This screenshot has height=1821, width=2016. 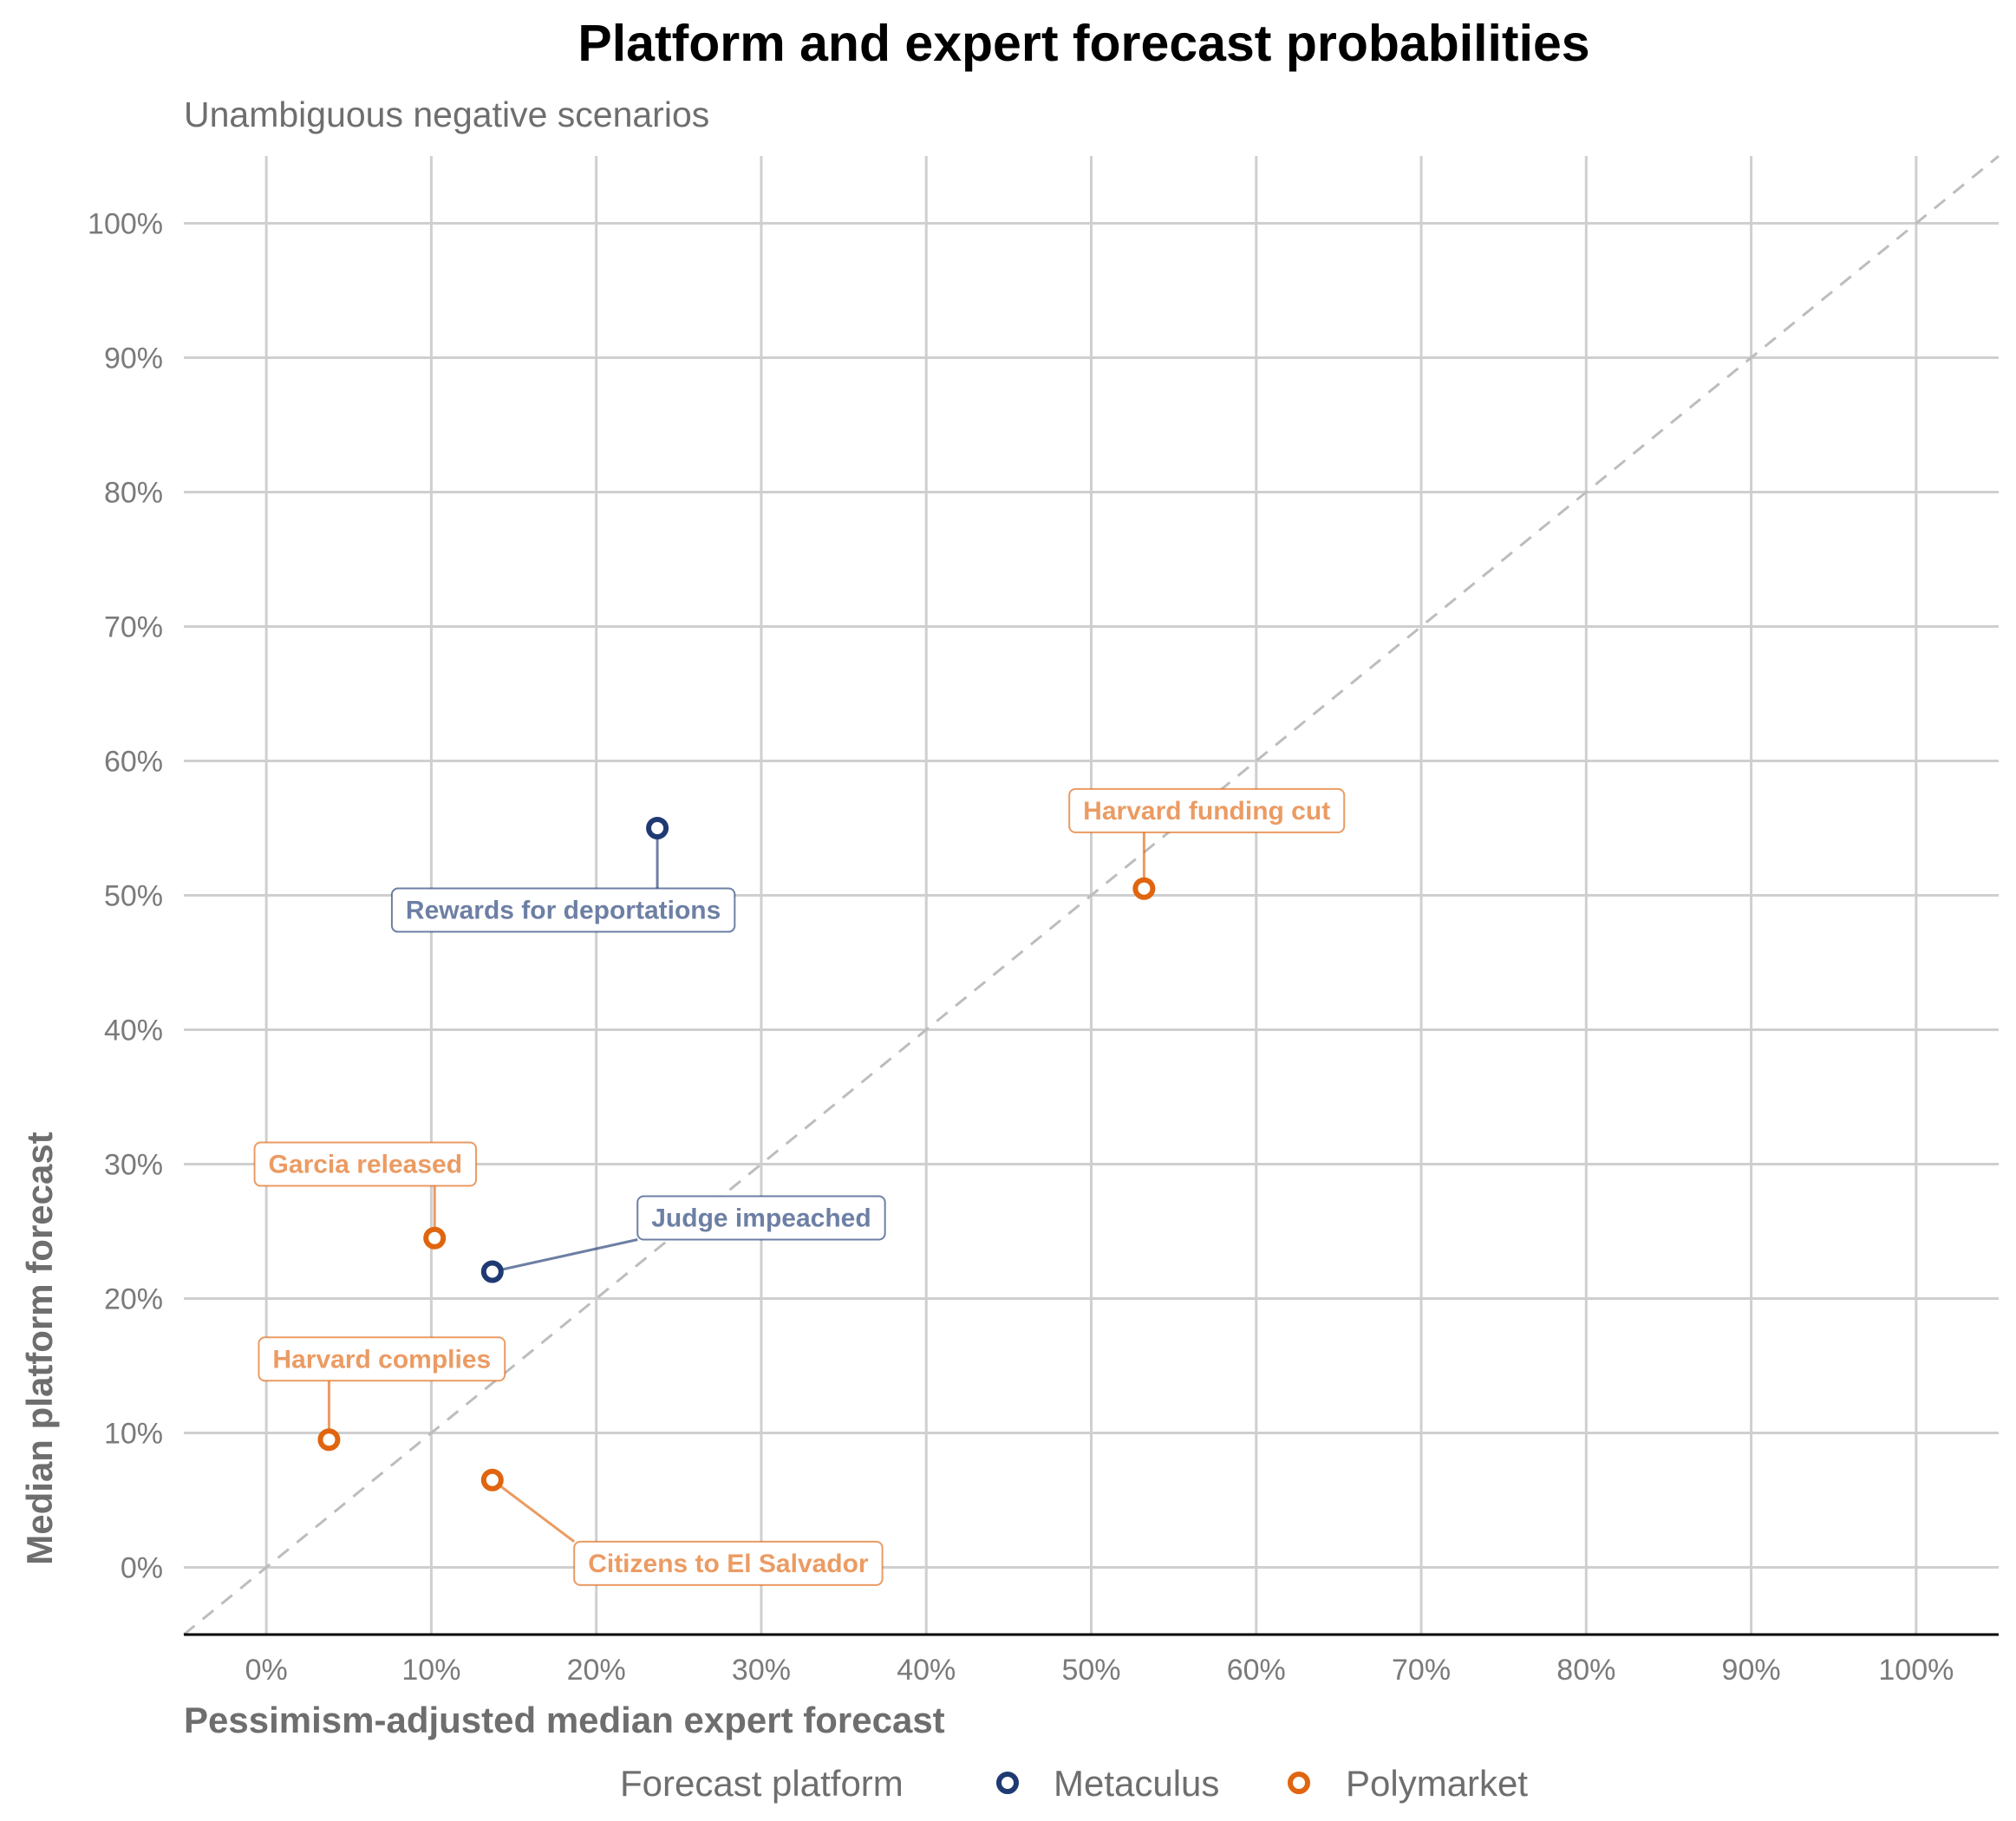 What do you see at coordinates (446, 114) in the screenshot?
I see `chart-subtitle: Unambiguous negative scenarios` at bounding box center [446, 114].